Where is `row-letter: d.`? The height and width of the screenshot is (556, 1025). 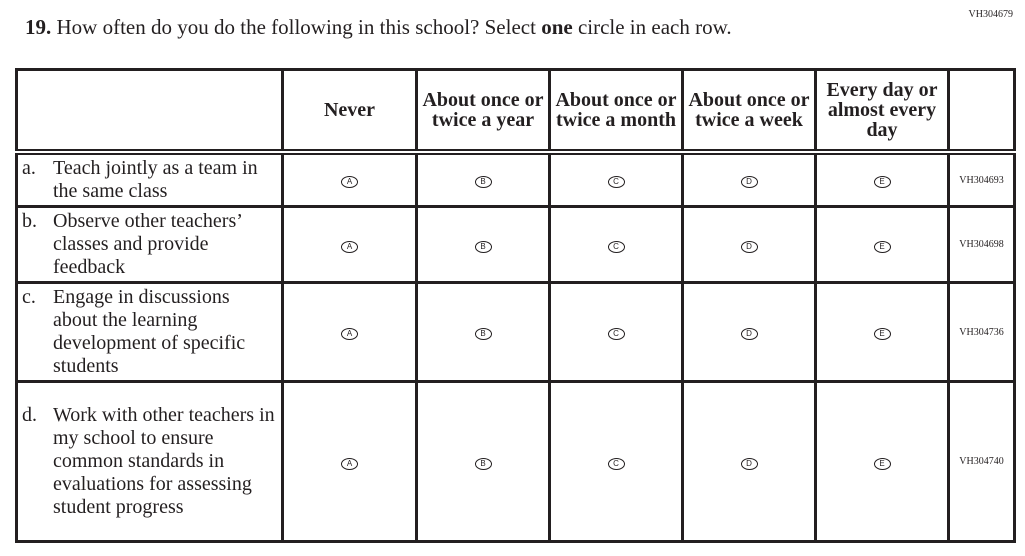 row-letter: d. is located at coordinates (29, 415).